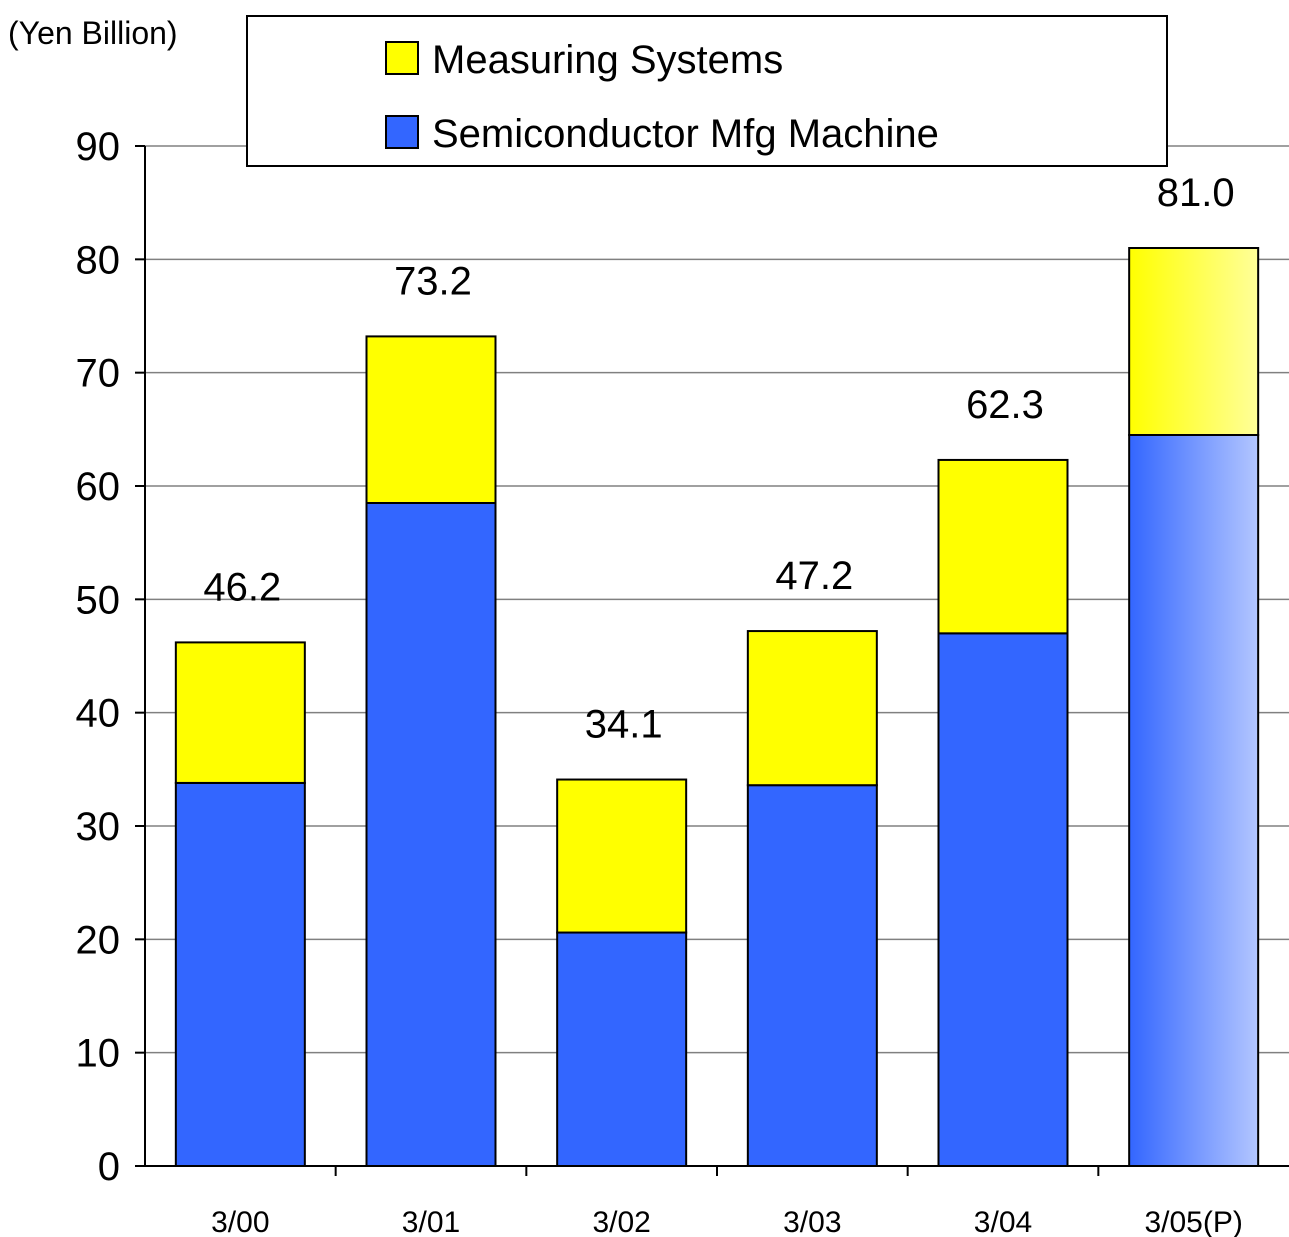 The height and width of the screenshot is (1237, 1289). Describe the element at coordinates (240, 1221) in the screenshot. I see `x-category-label: 3/00` at that location.